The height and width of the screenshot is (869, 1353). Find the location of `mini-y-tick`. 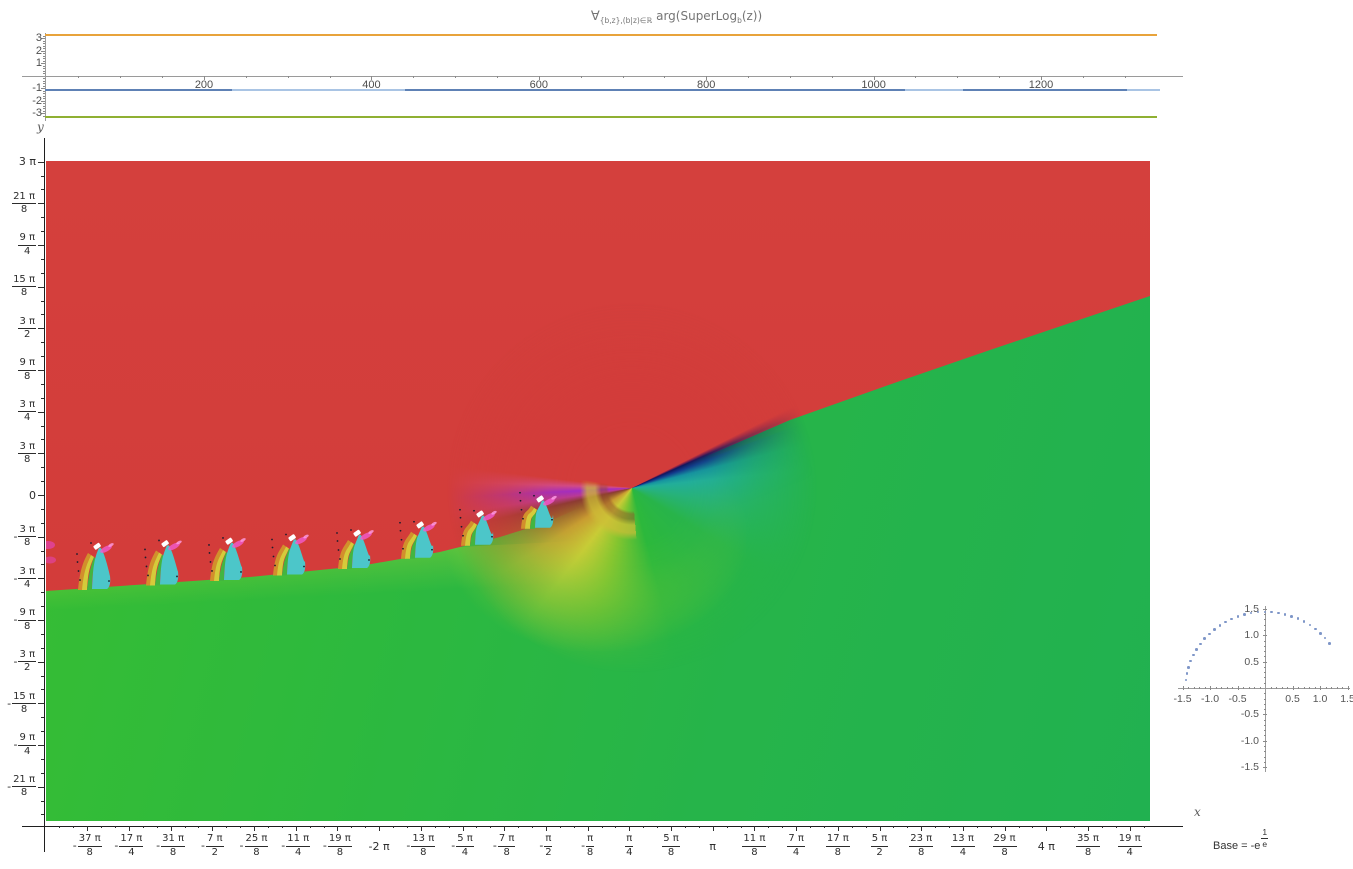

mini-y-tick is located at coordinates (1265, 715).